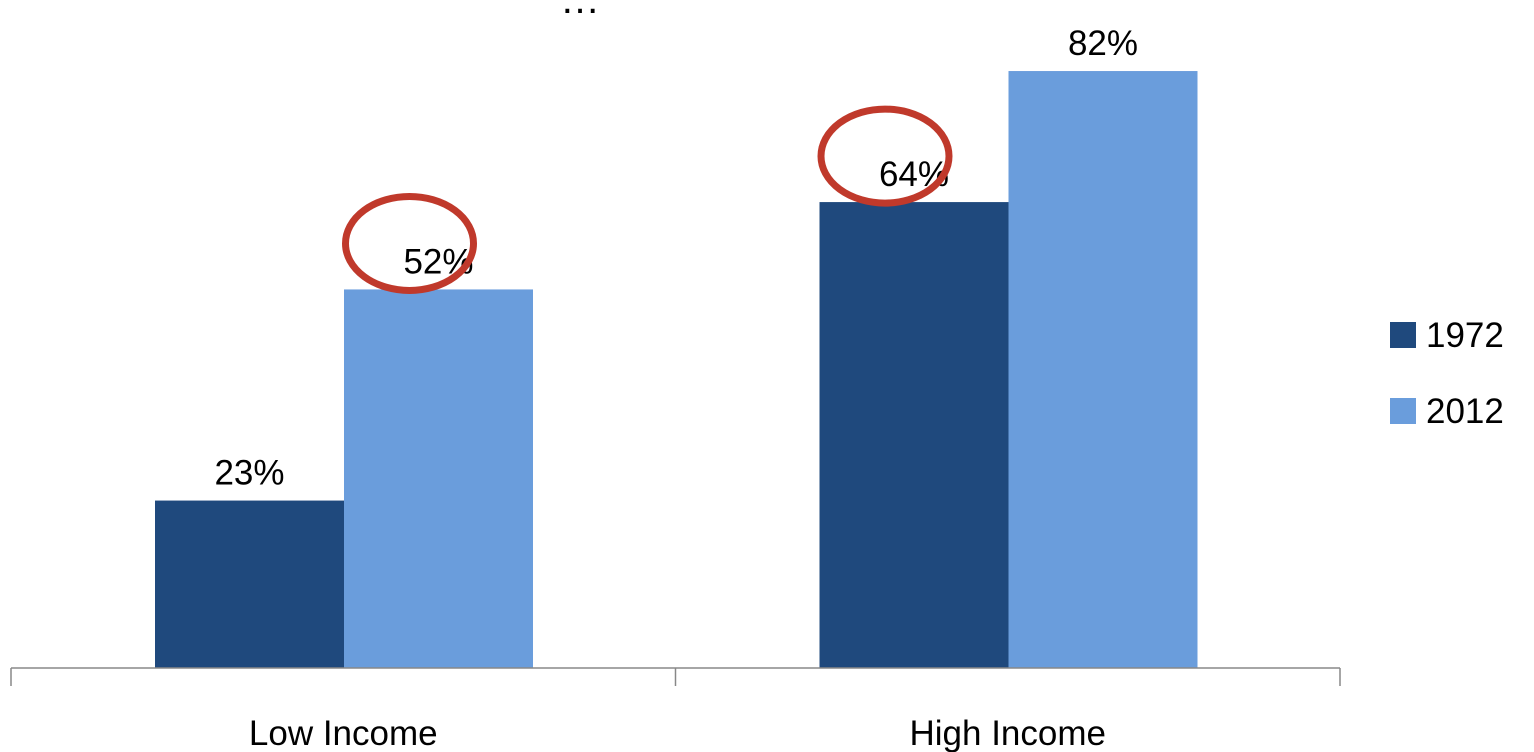 The image size is (1534, 752). I want to click on legend-label: 1972, so click(1465, 335).